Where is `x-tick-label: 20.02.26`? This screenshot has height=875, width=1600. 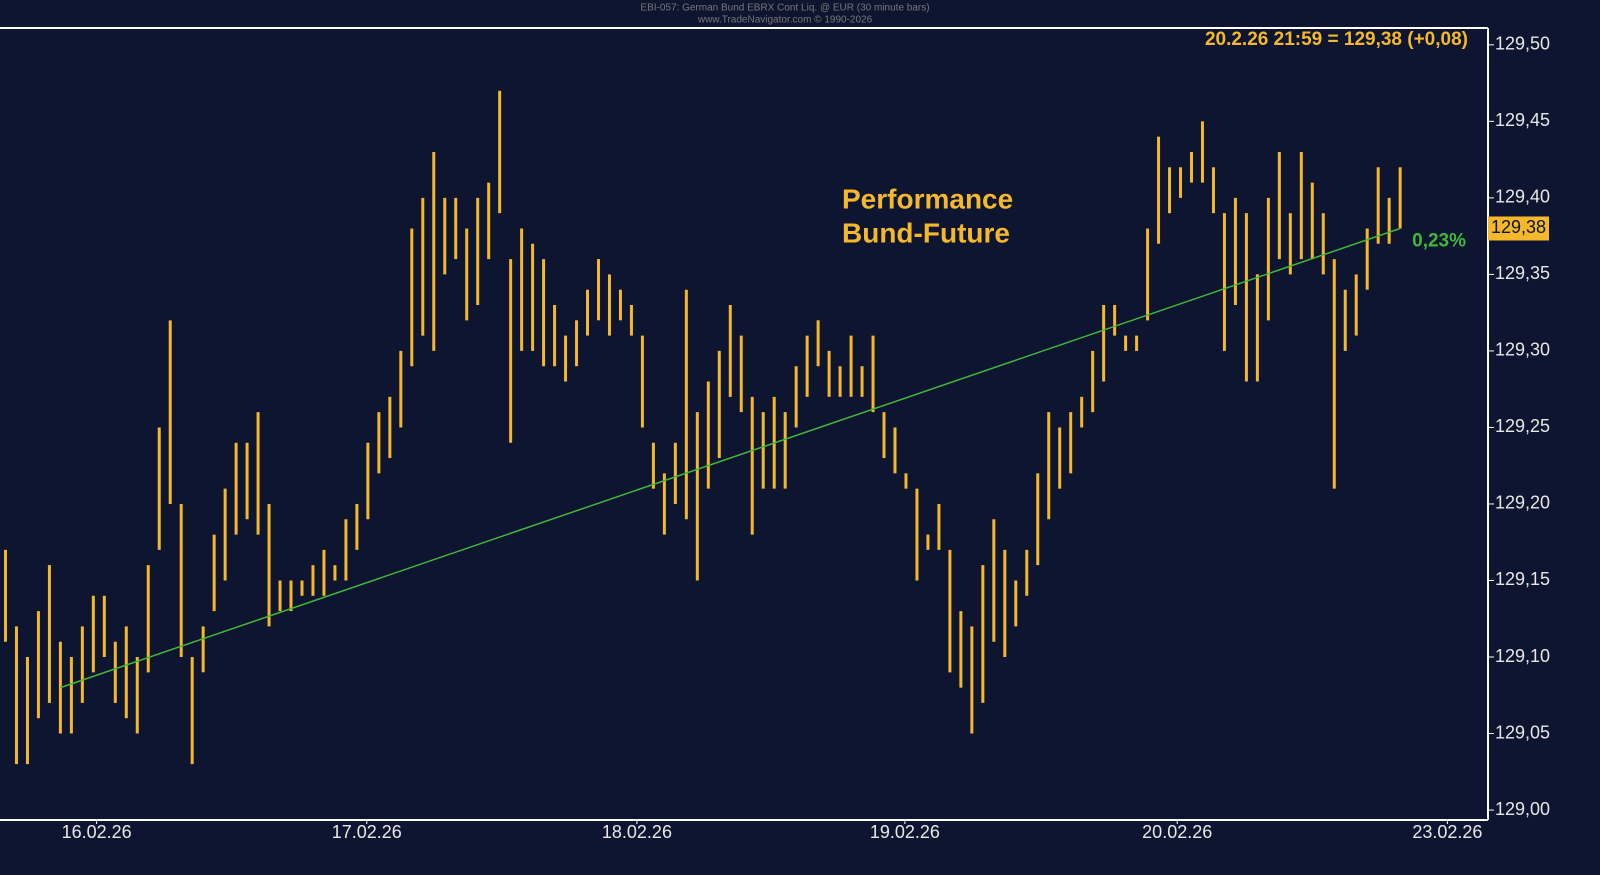
x-tick-label: 20.02.26 is located at coordinates (1177, 832).